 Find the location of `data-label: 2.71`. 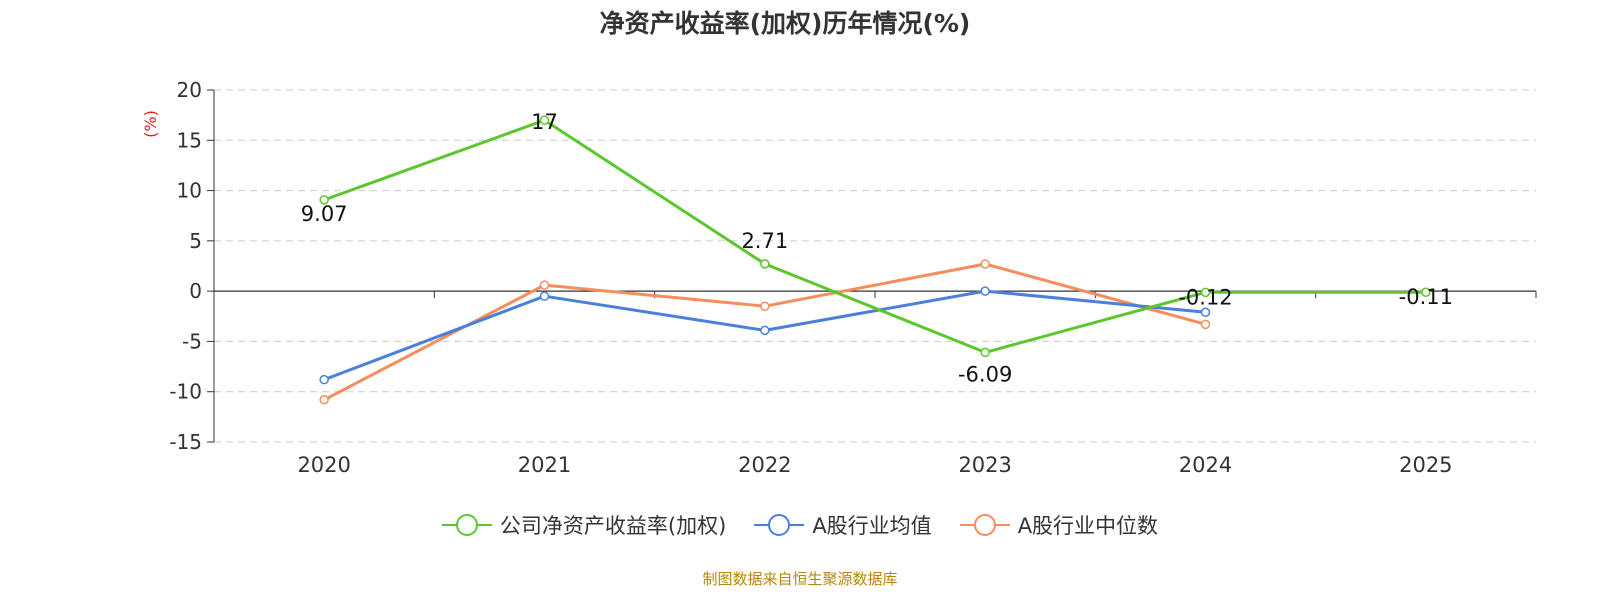

data-label: 2.71 is located at coordinates (764, 241).